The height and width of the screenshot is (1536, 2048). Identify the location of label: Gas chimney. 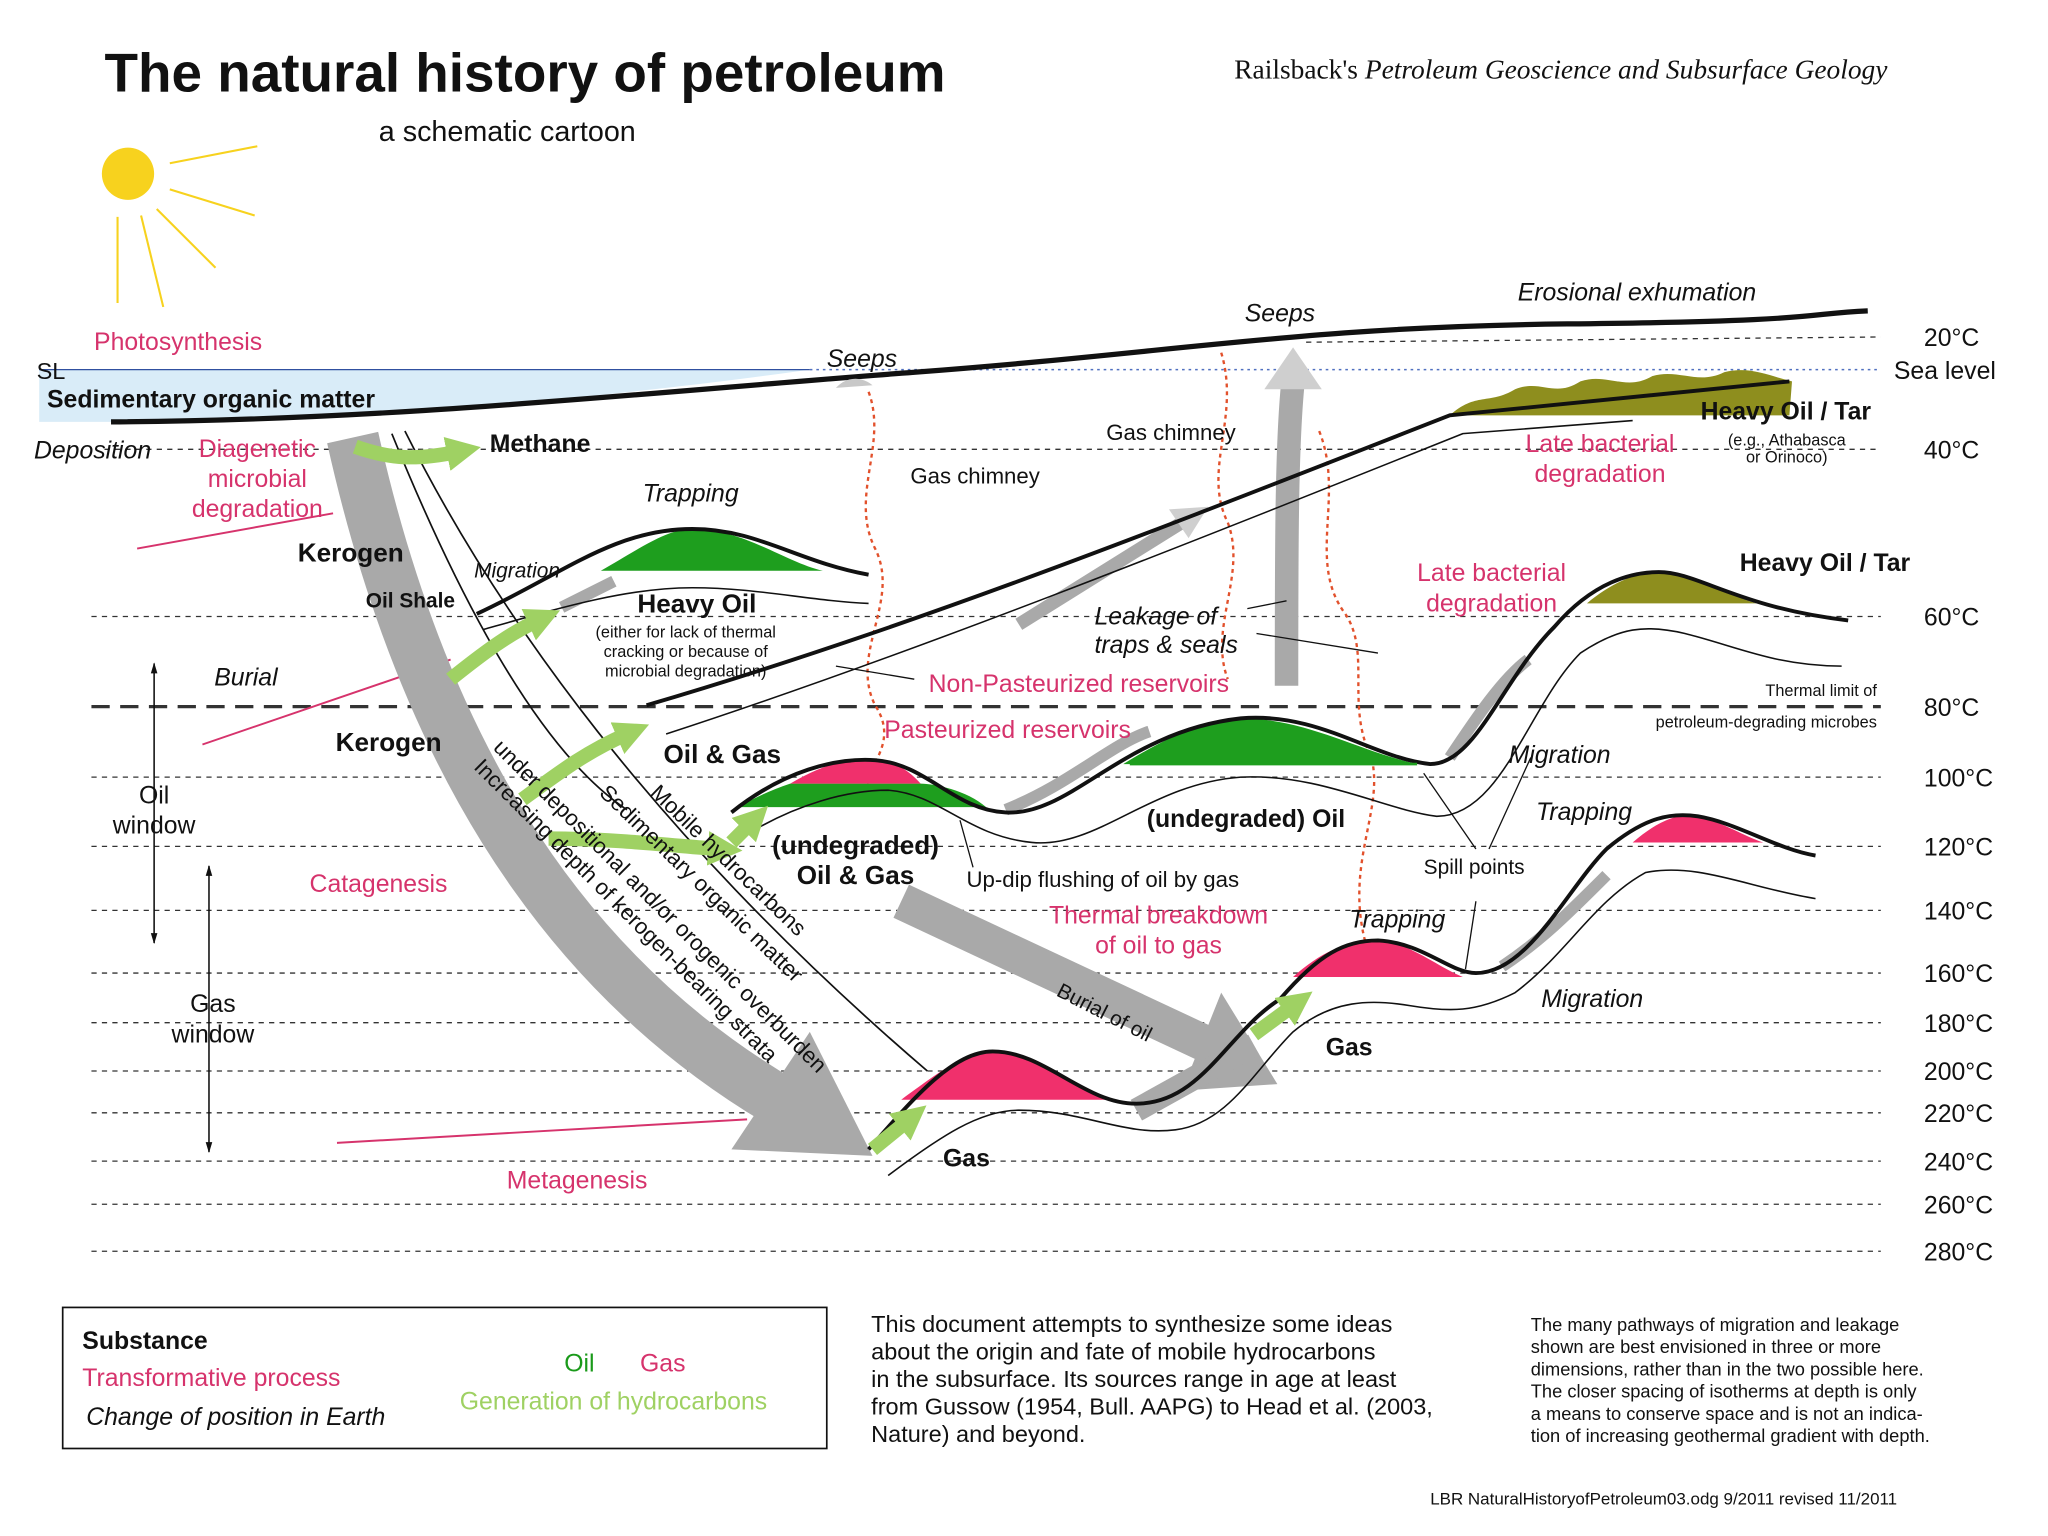
(1171, 432).